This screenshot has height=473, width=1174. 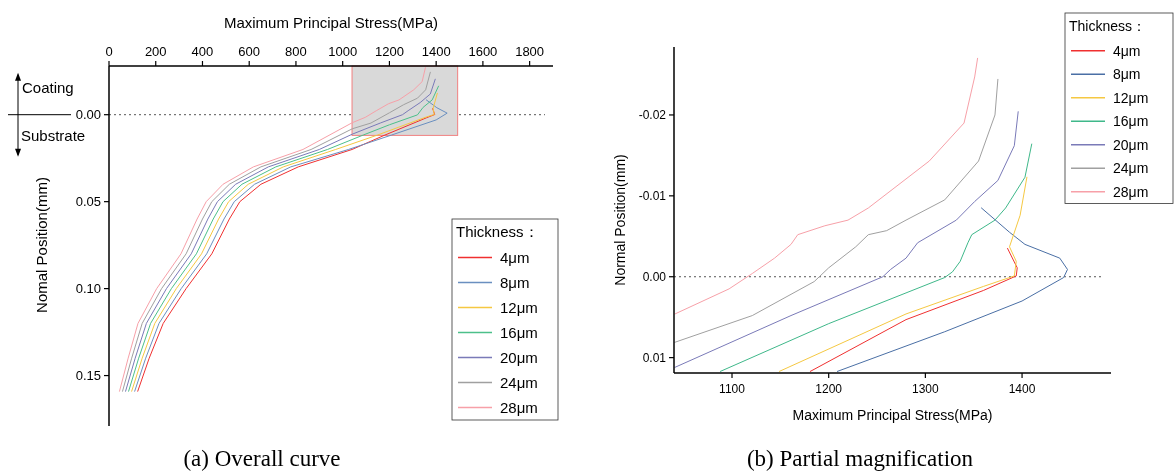 What do you see at coordinates (88, 289) in the screenshot?
I see `y-tick-label: 0.10` at bounding box center [88, 289].